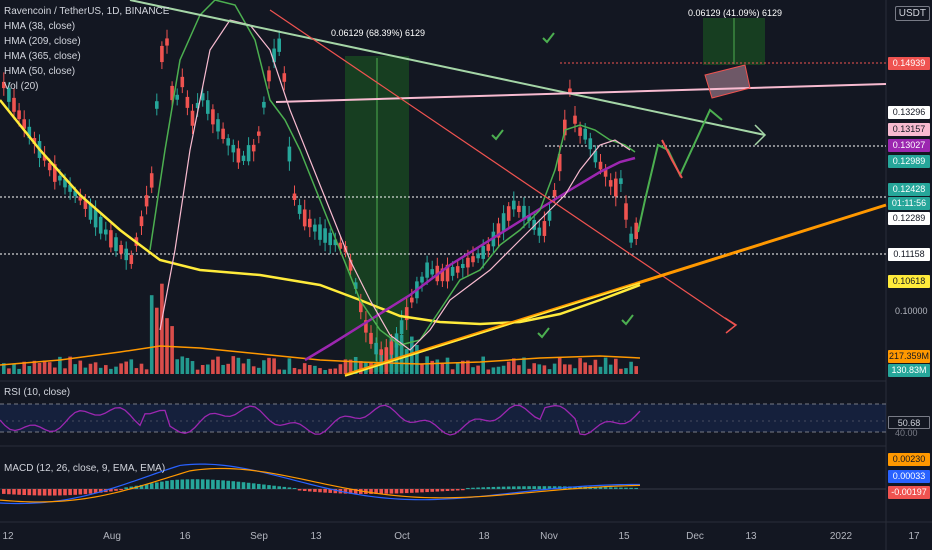 The height and width of the screenshot is (550, 932). What do you see at coordinates (42, 41) in the screenshot?
I see `indicator-hma209: HMA (209, close)` at bounding box center [42, 41].